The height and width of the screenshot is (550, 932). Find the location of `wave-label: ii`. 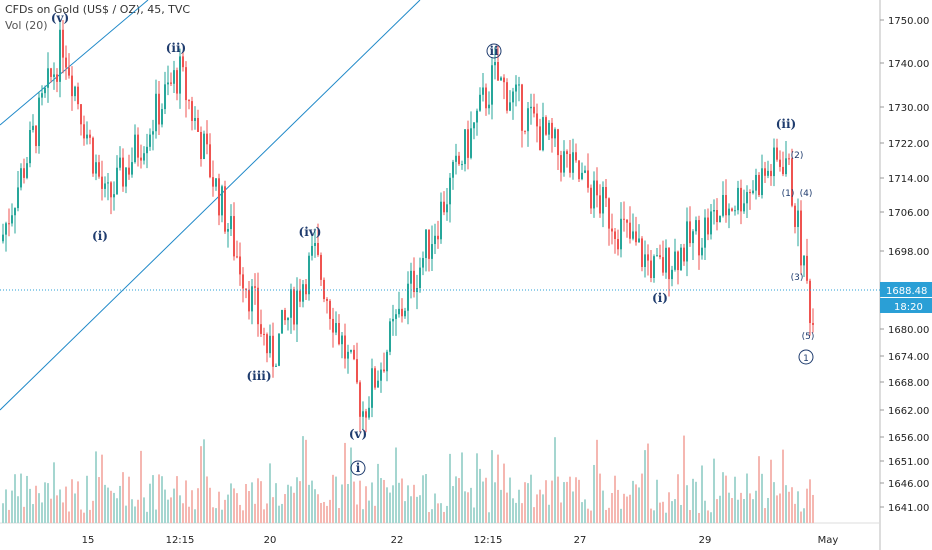

wave-label: ii is located at coordinates (494, 51).